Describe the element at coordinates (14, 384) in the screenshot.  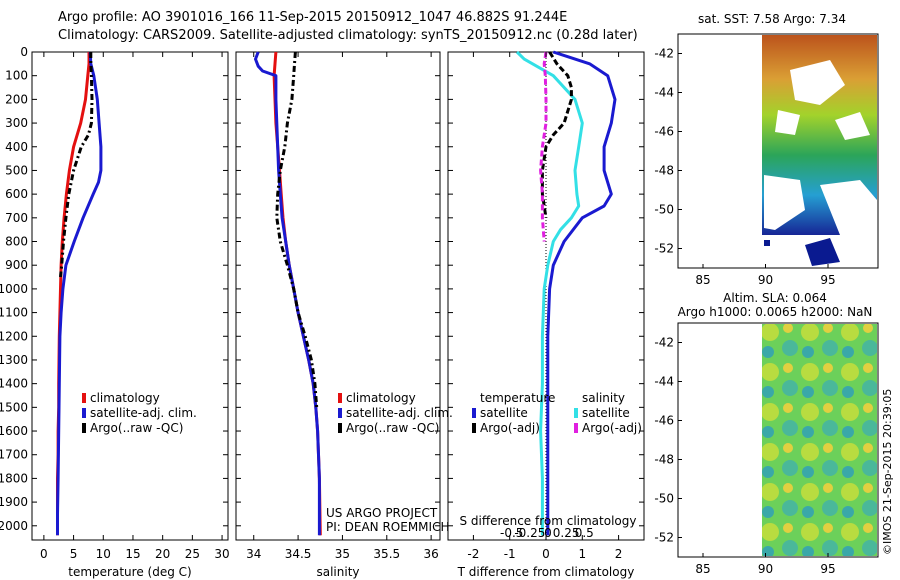
I see `depth-tick-label: 1400` at that location.